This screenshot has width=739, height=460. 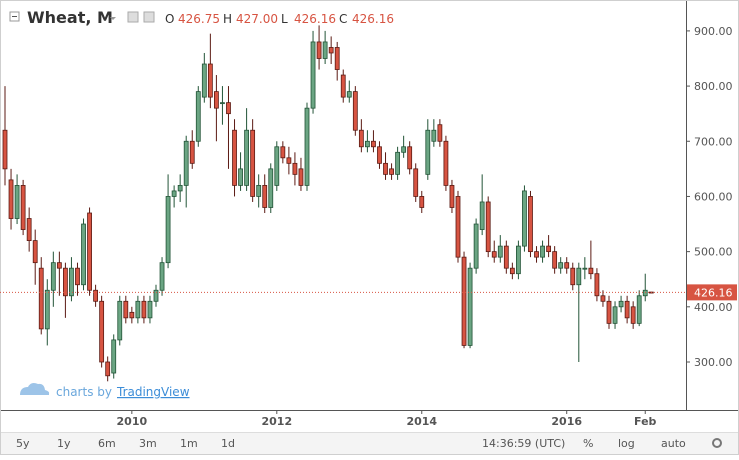 What do you see at coordinates (673, 443) in the screenshot?
I see `option-button: auto` at bounding box center [673, 443].